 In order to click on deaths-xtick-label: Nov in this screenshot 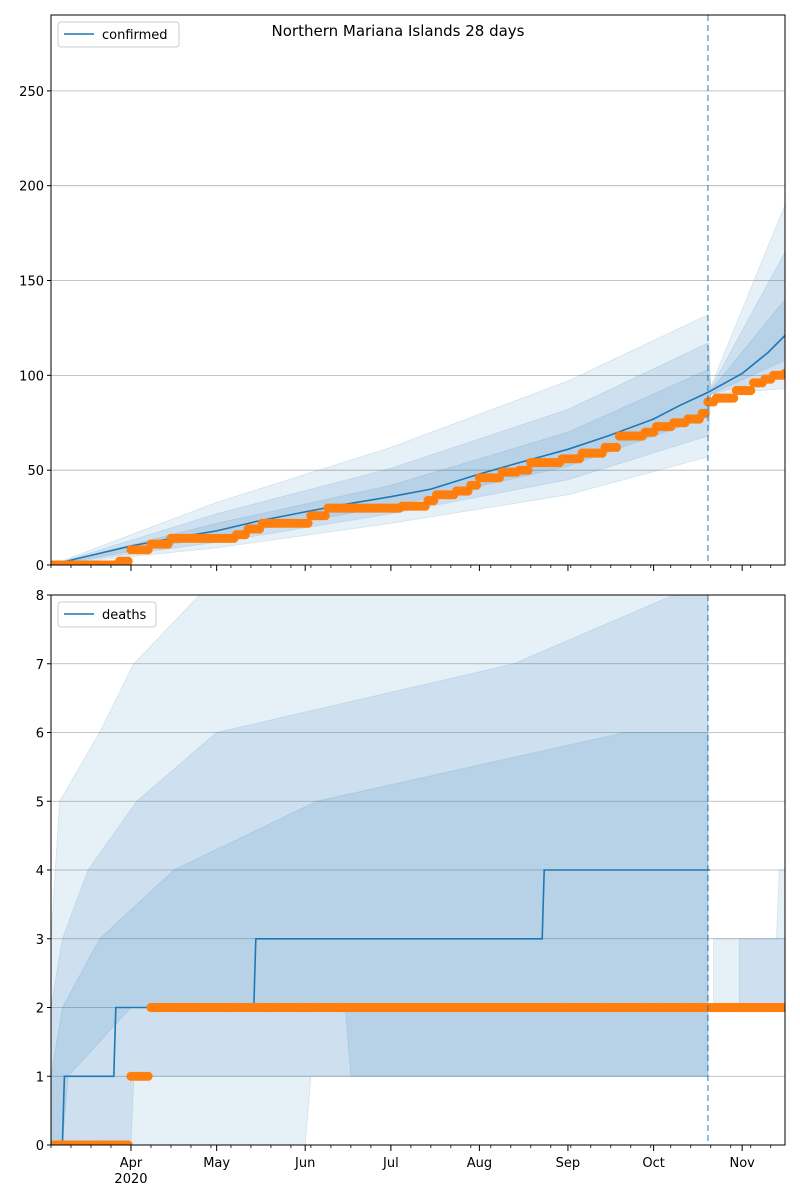, I will do `click(742, 1163)`.